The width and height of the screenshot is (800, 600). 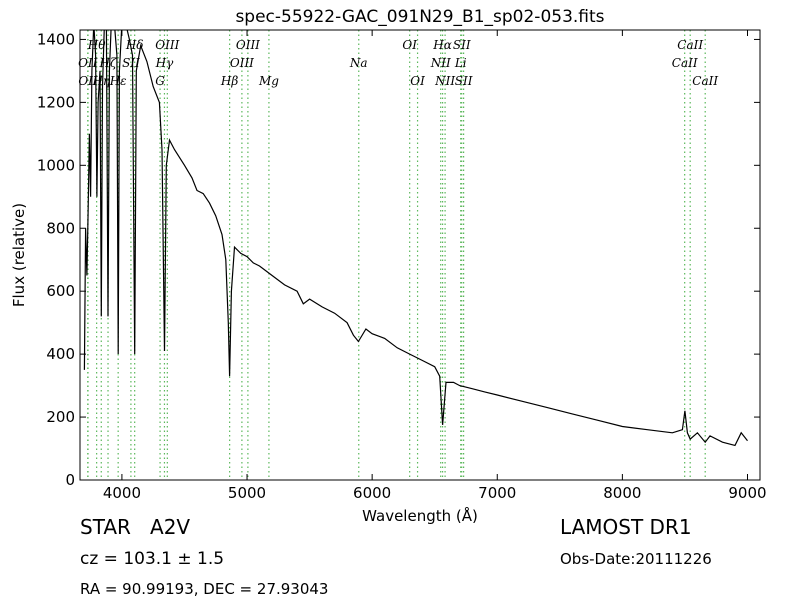 What do you see at coordinates (420, 515) in the screenshot?
I see `x-axis-label: Wavelength (Å)` at bounding box center [420, 515].